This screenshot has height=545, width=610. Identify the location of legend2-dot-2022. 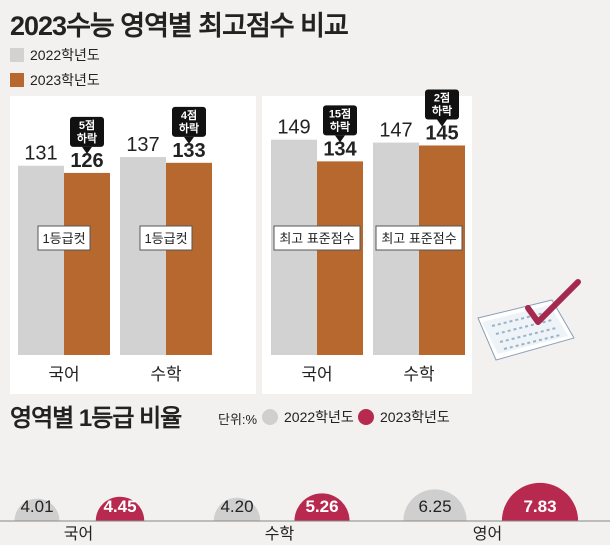
(270, 417).